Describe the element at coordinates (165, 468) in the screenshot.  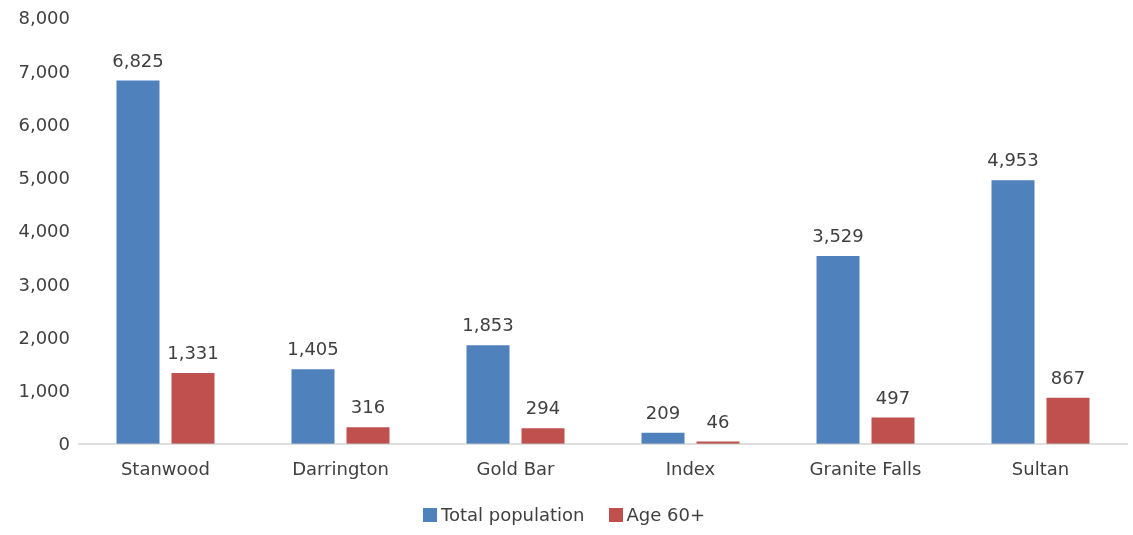
I see `x-tick-label: Stanwood` at that location.